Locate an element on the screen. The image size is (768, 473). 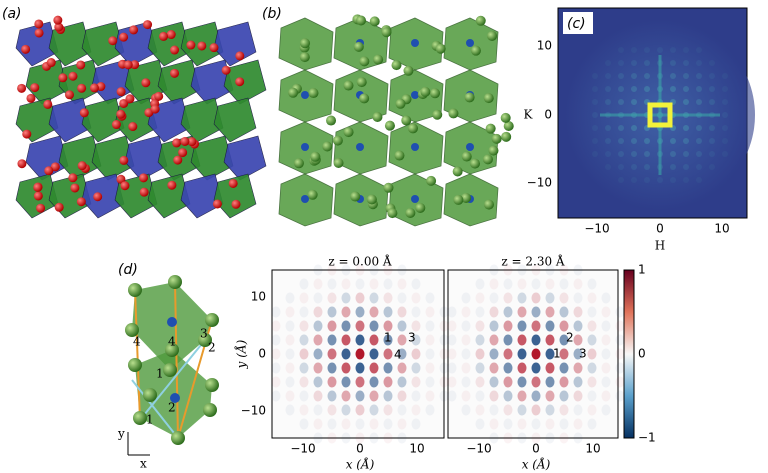
polyhedron is located at coordinates (202, 196).